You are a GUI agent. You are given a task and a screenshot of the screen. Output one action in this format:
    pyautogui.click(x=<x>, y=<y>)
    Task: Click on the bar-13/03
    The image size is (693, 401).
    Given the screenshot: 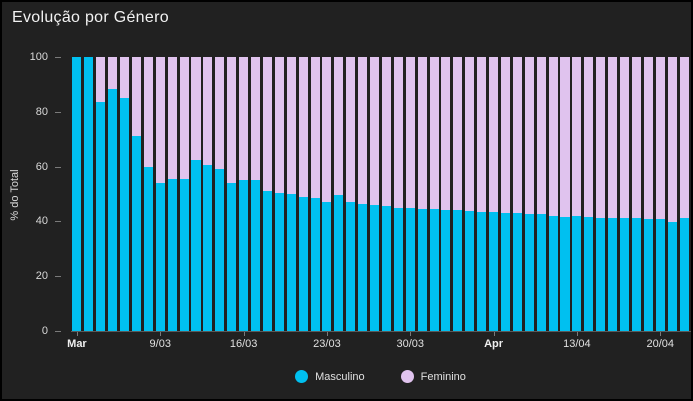 What is the action you would take?
    pyautogui.click(x=208, y=194)
    